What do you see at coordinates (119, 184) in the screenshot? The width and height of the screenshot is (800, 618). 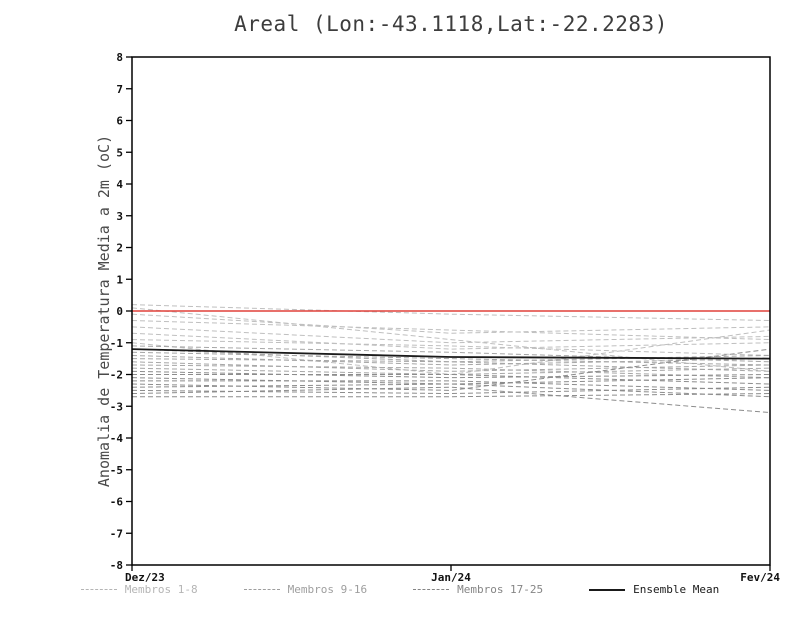 I see `y-tick-label: 4` at bounding box center [119, 184].